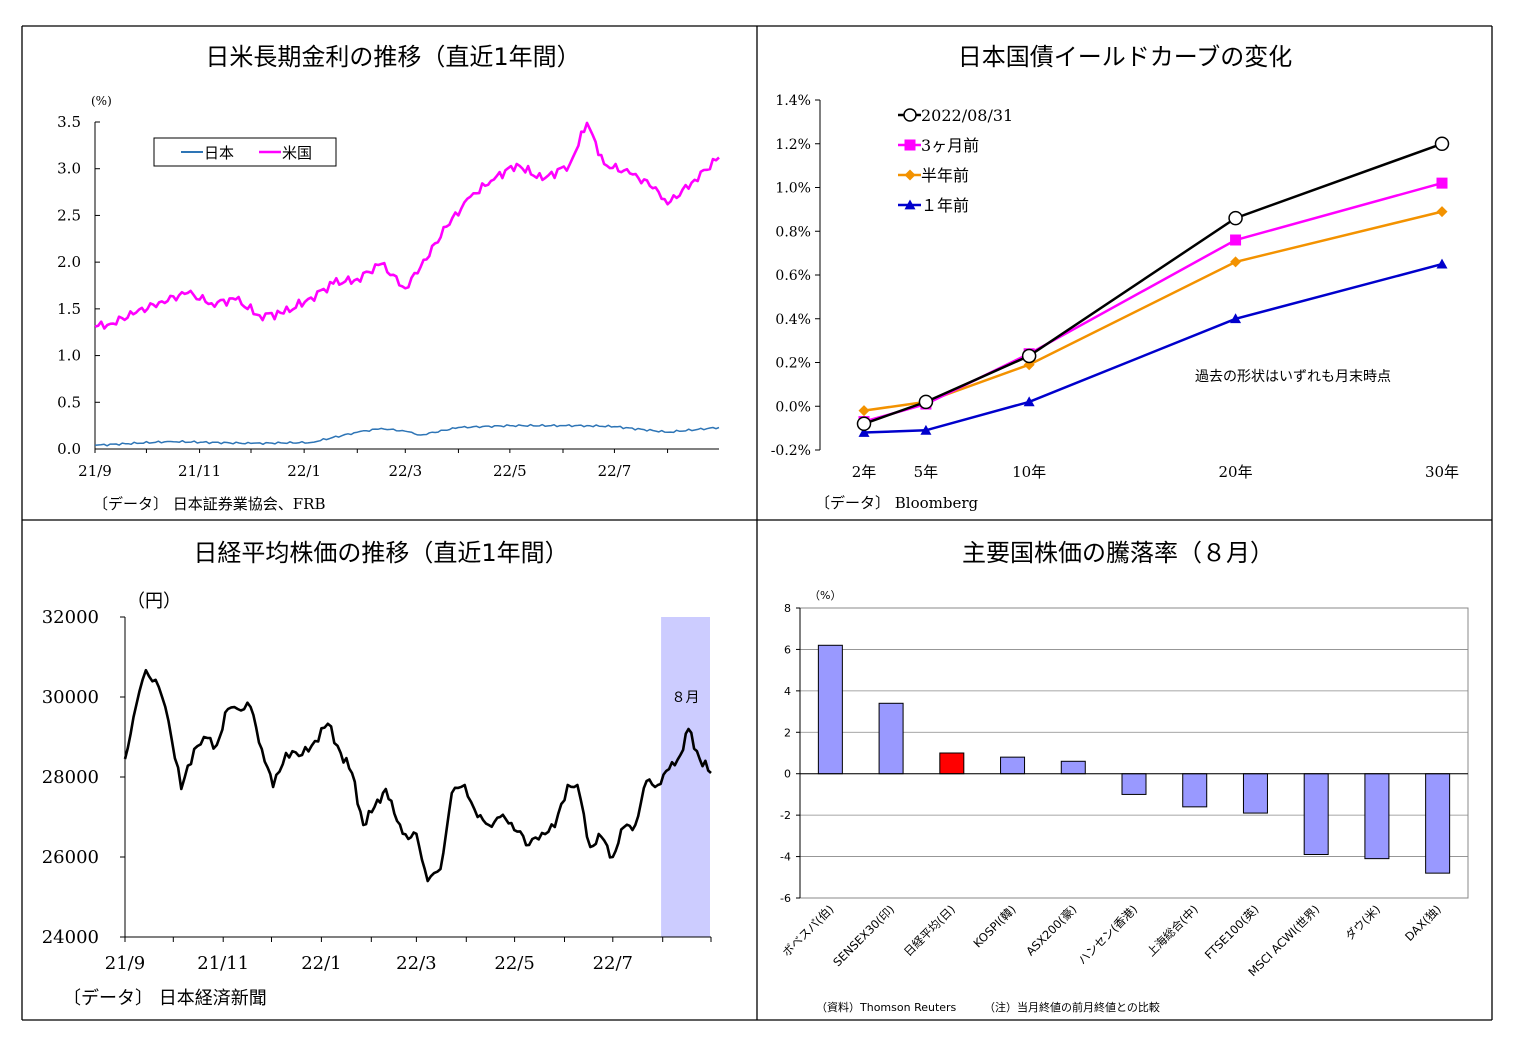  I want to click on rates-y-tick-label: 1.0, so click(69, 356).